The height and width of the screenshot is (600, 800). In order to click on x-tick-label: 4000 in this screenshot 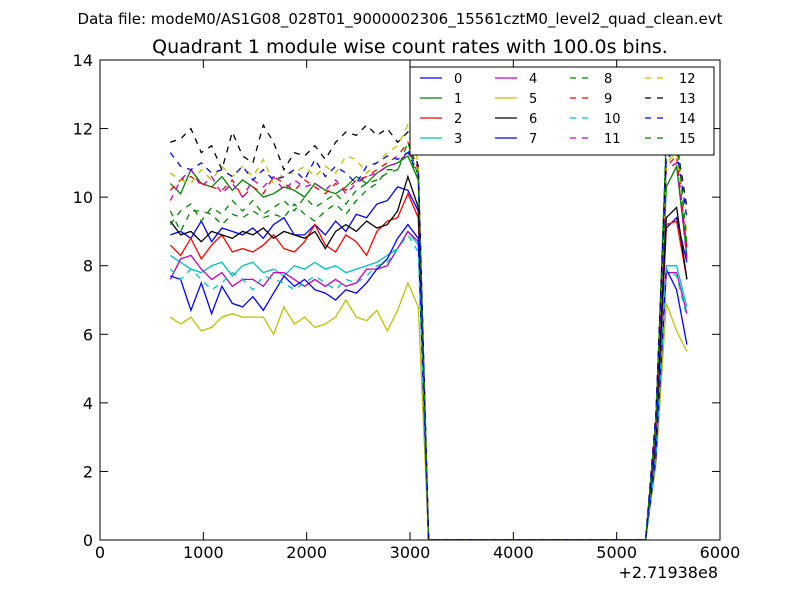, I will do `click(513, 552)`.